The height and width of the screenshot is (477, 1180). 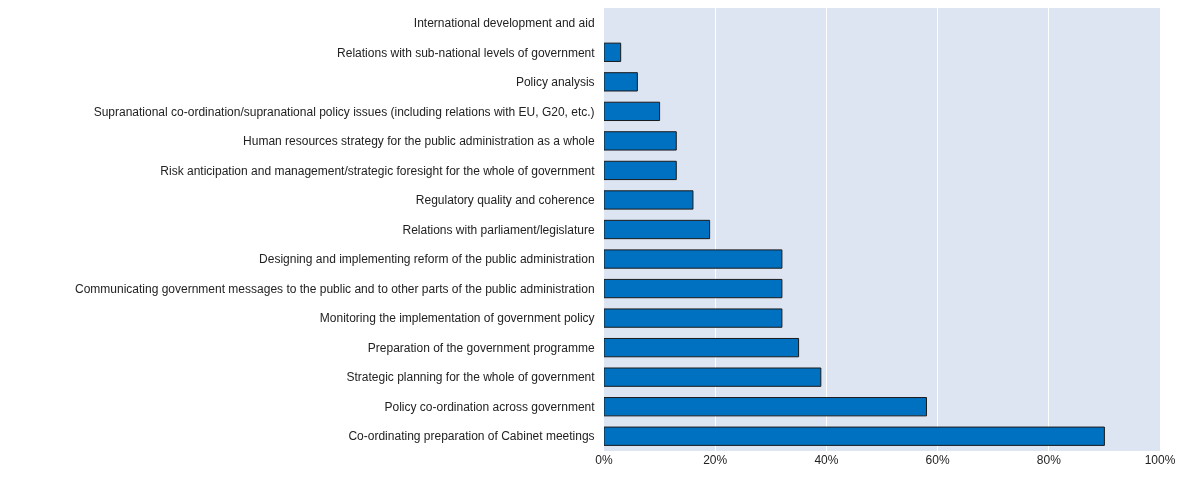 I want to click on y-tick-label: Communicating government messages to the public and to other parts of the public administration, so click(x=334, y=288).